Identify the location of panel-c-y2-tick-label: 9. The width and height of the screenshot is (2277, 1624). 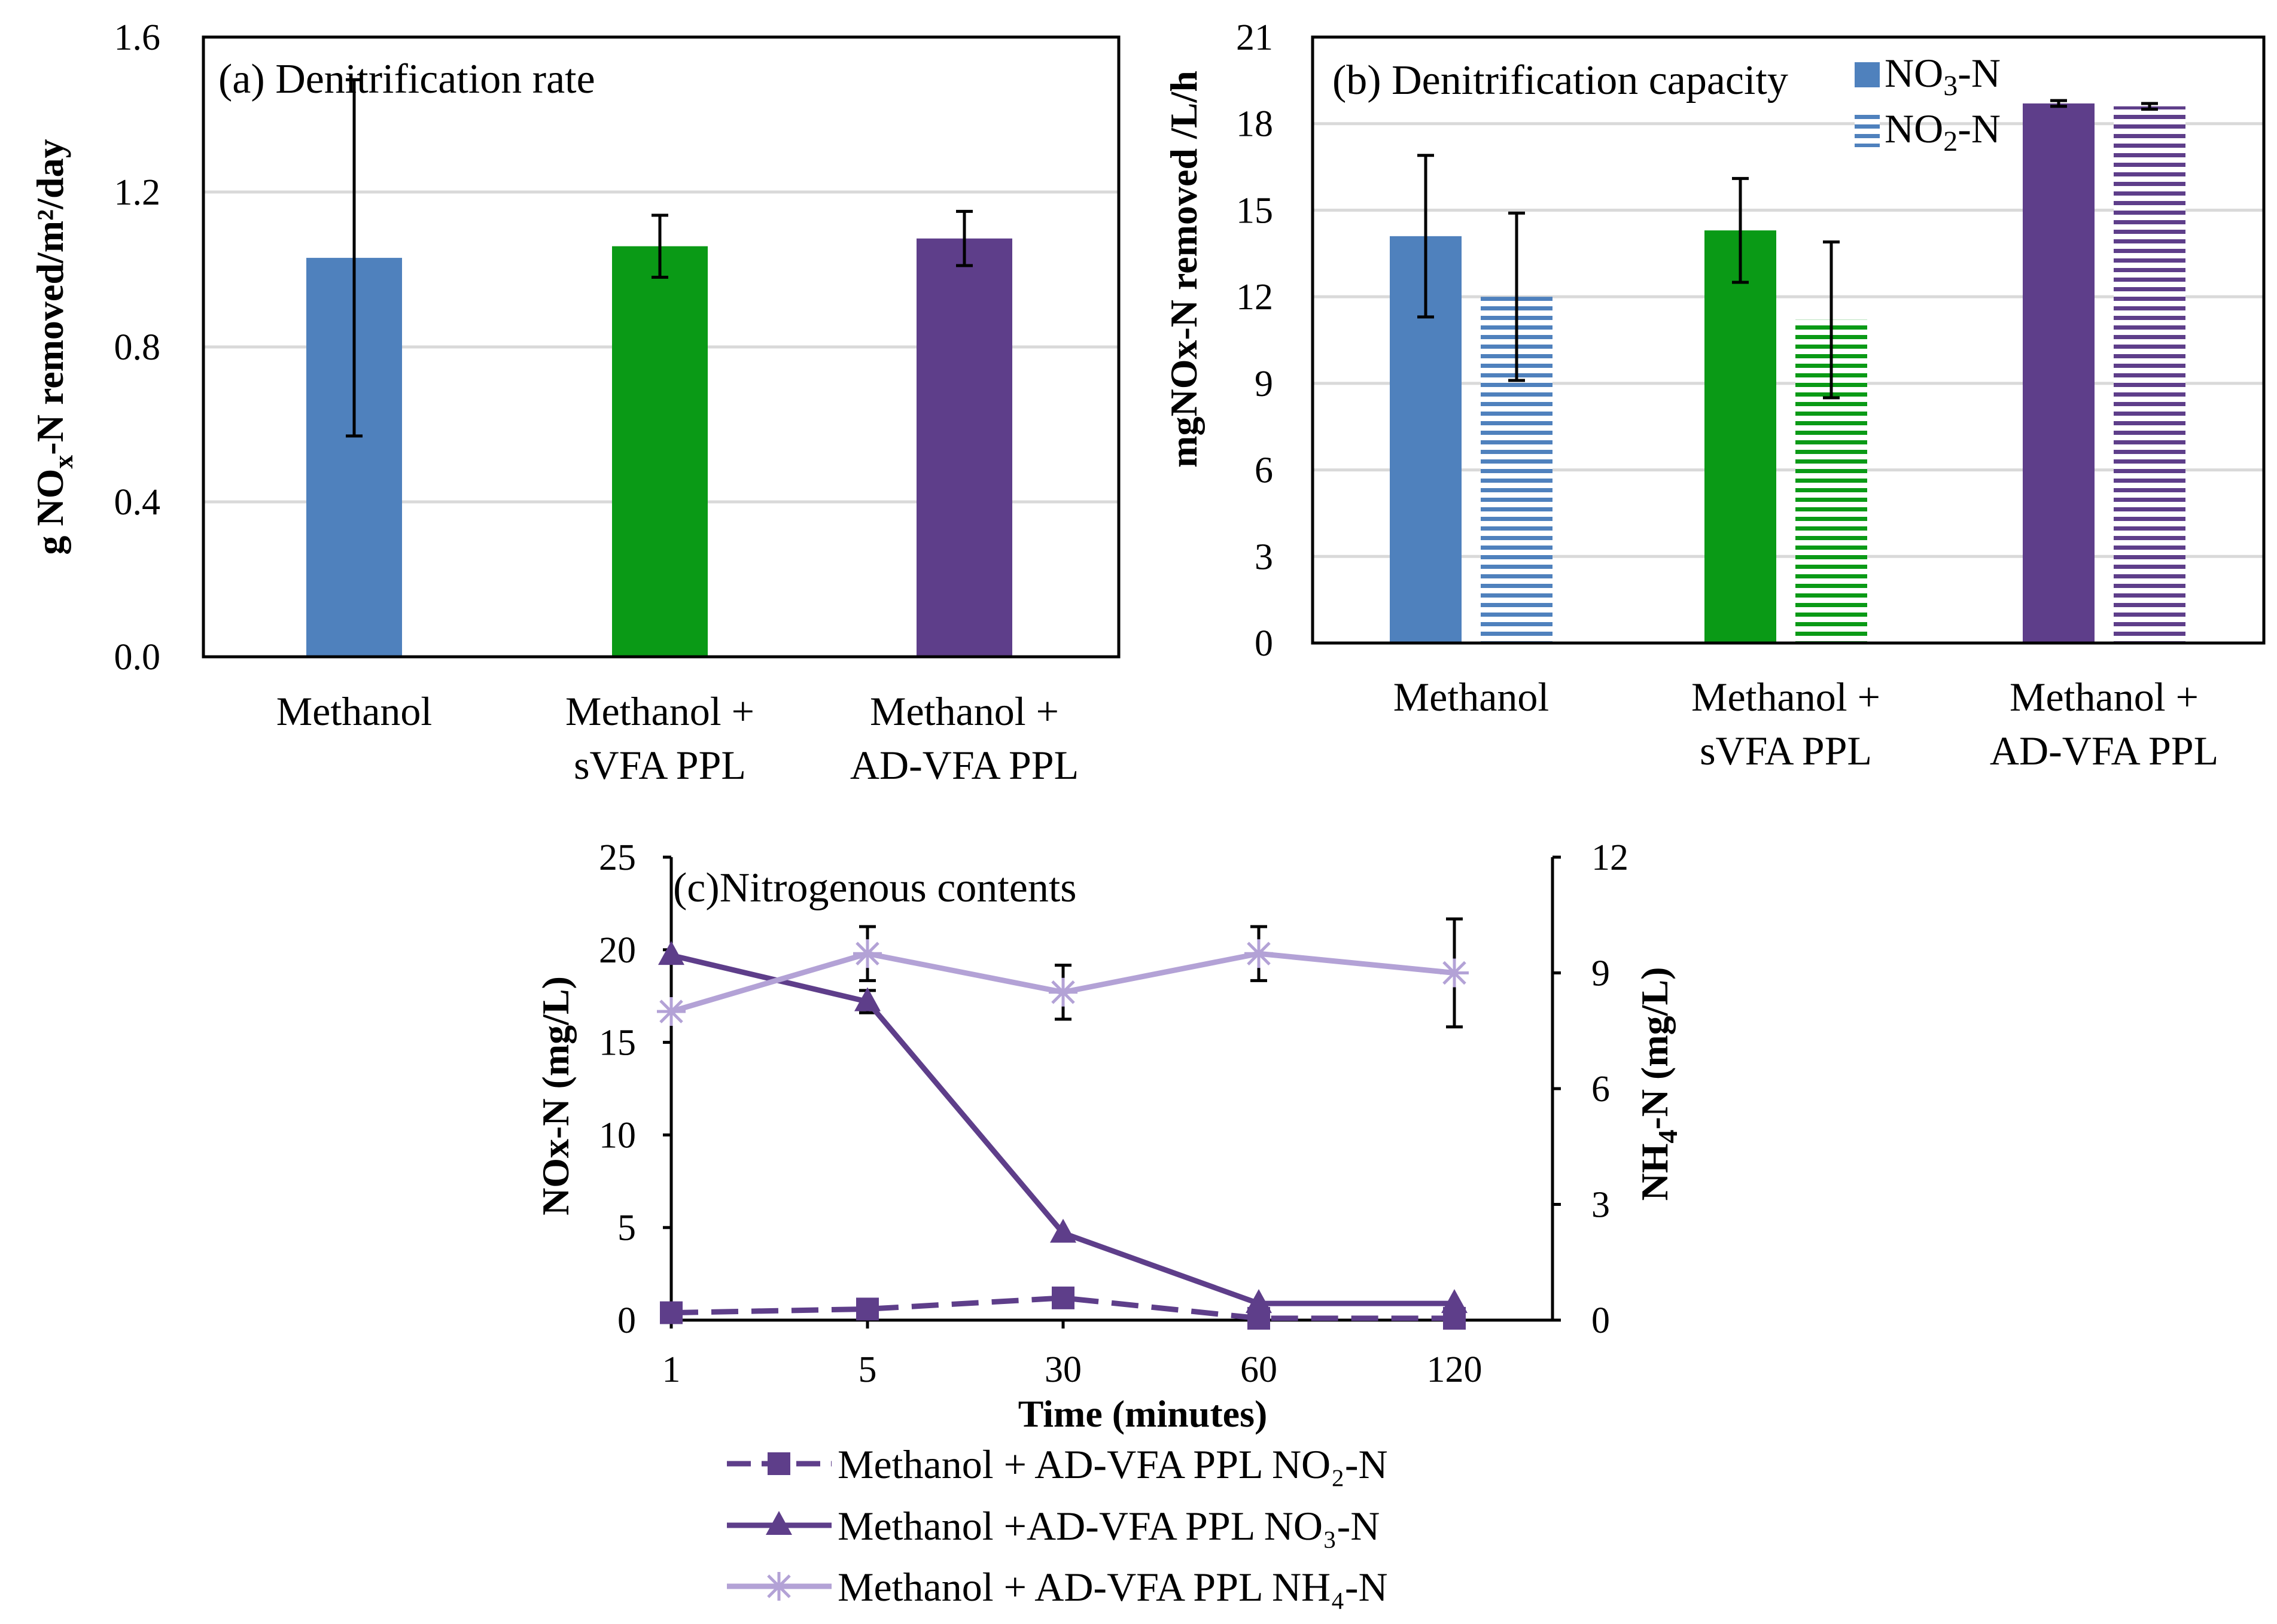
(1600, 974).